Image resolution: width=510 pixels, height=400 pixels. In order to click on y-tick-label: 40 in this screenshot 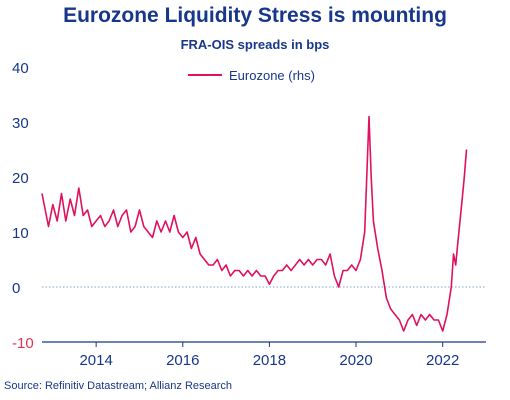, I will do `click(20, 68)`.